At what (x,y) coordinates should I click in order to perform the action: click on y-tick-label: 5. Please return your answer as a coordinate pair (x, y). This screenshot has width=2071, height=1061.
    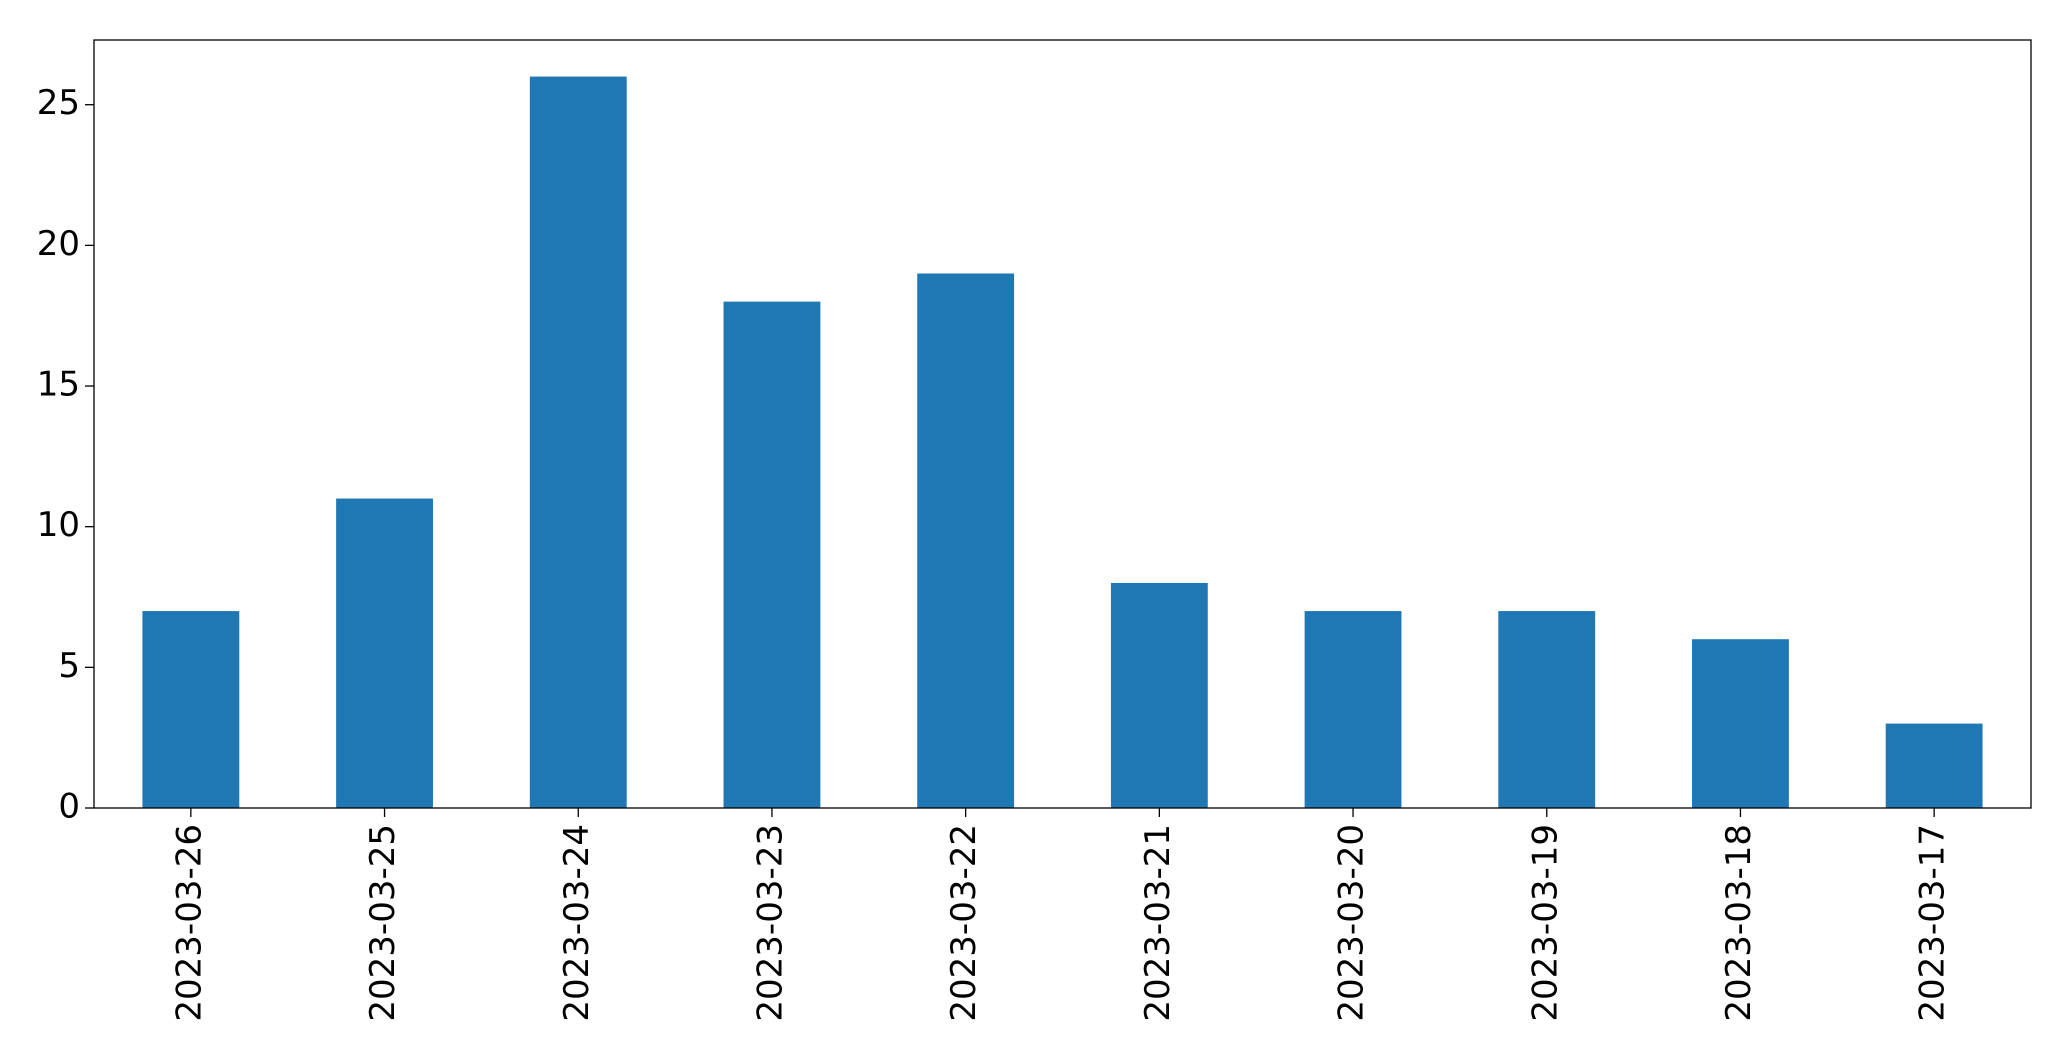
    Looking at the image, I should click on (69, 666).